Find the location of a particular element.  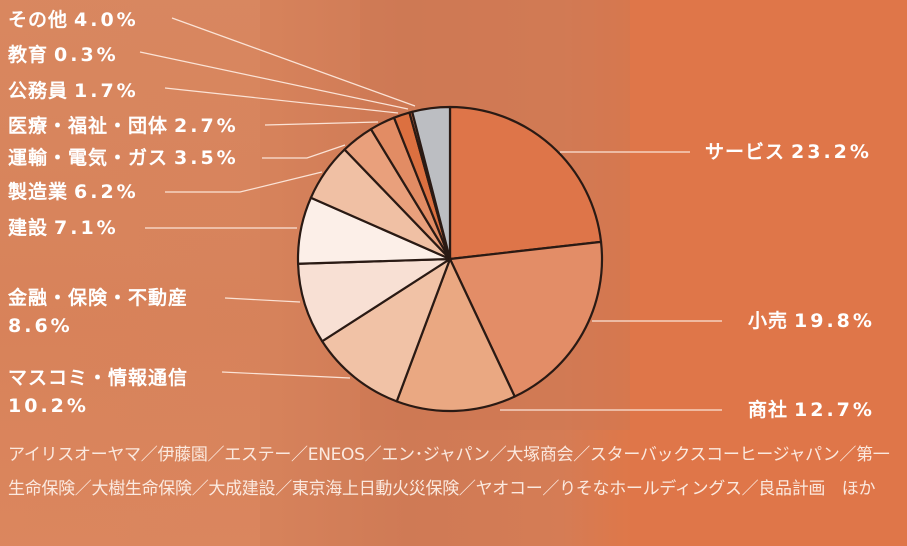

label-教育: 教育 0.3% is located at coordinates (63, 55).